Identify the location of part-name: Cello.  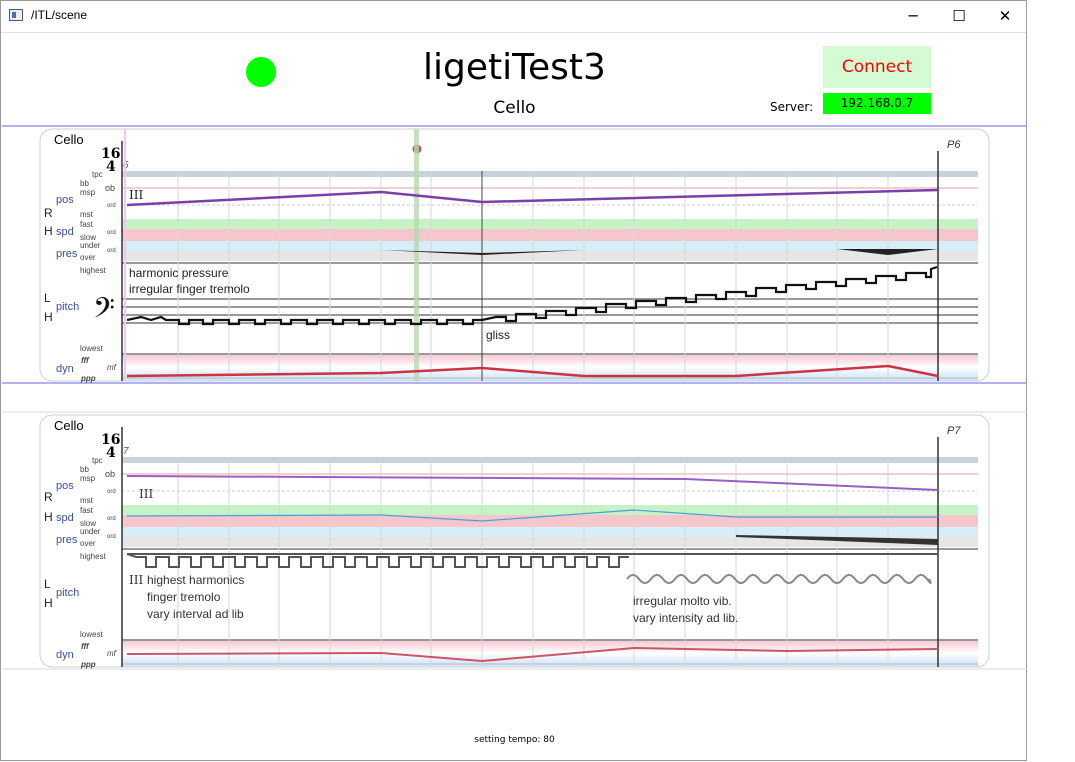
(514, 108).